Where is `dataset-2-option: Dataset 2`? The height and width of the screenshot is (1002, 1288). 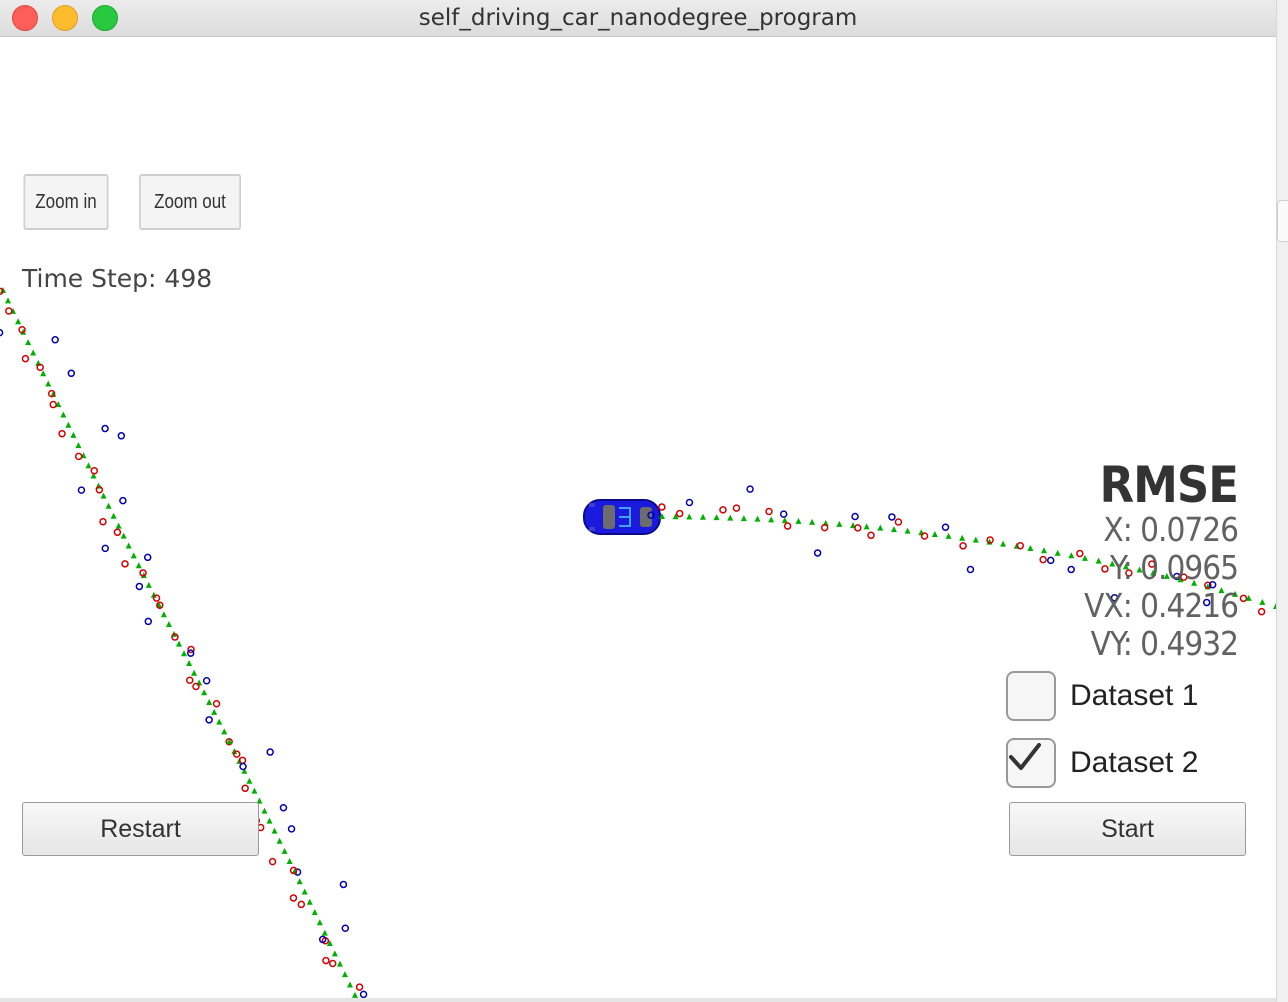 dataset-2-option: Dataset 2 is located at coordinates (1102, 763).